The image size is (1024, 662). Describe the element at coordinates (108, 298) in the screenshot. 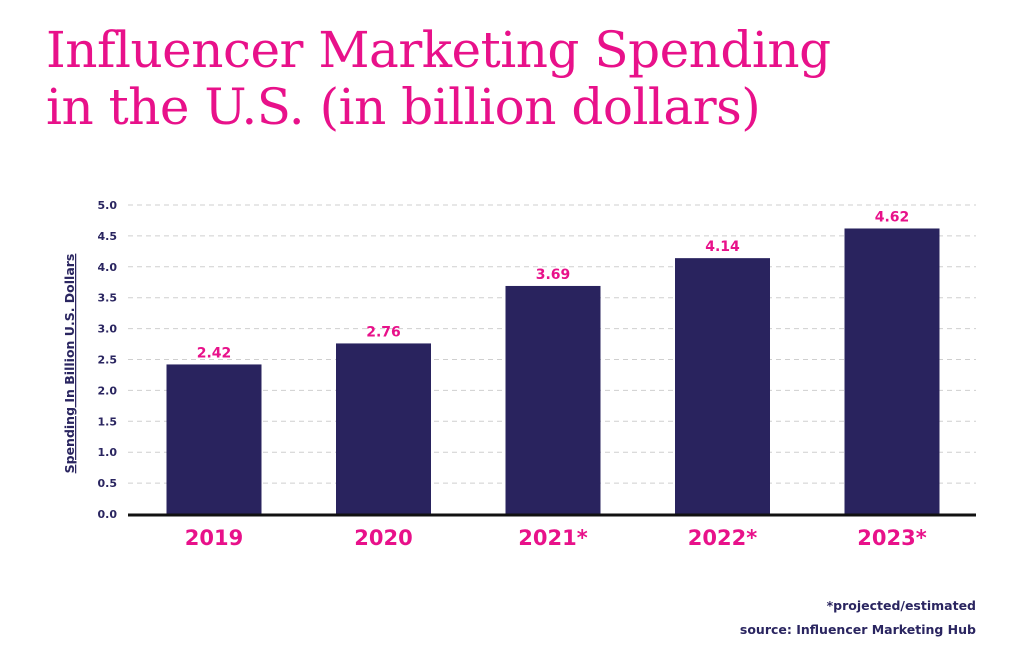

I see `y-tick-label: 3.5` at that location.